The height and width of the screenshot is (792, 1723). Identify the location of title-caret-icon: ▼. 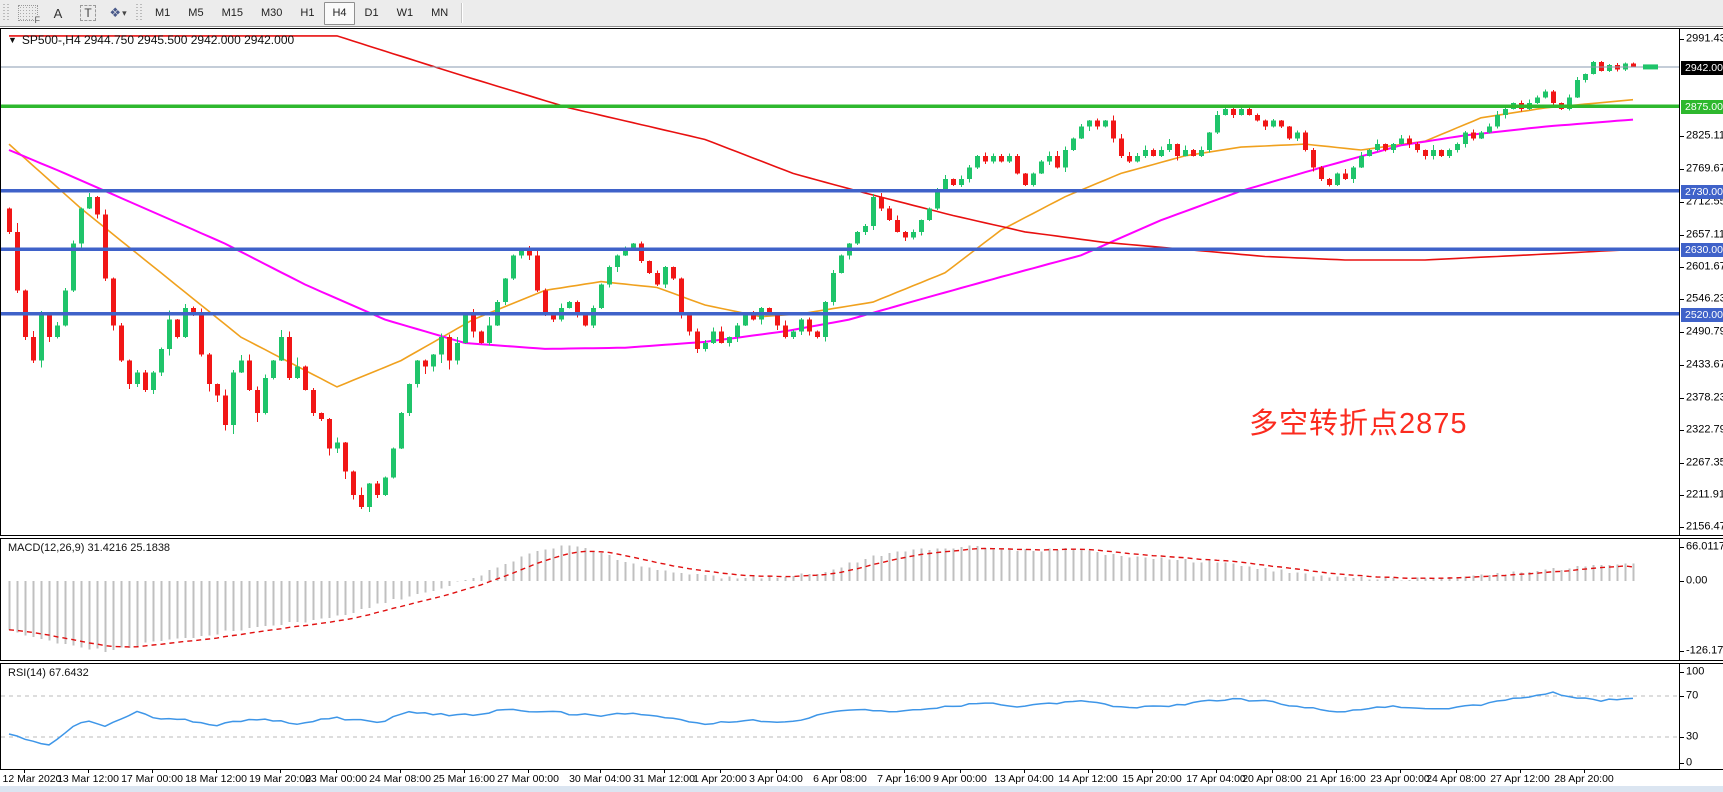
(12, 40).